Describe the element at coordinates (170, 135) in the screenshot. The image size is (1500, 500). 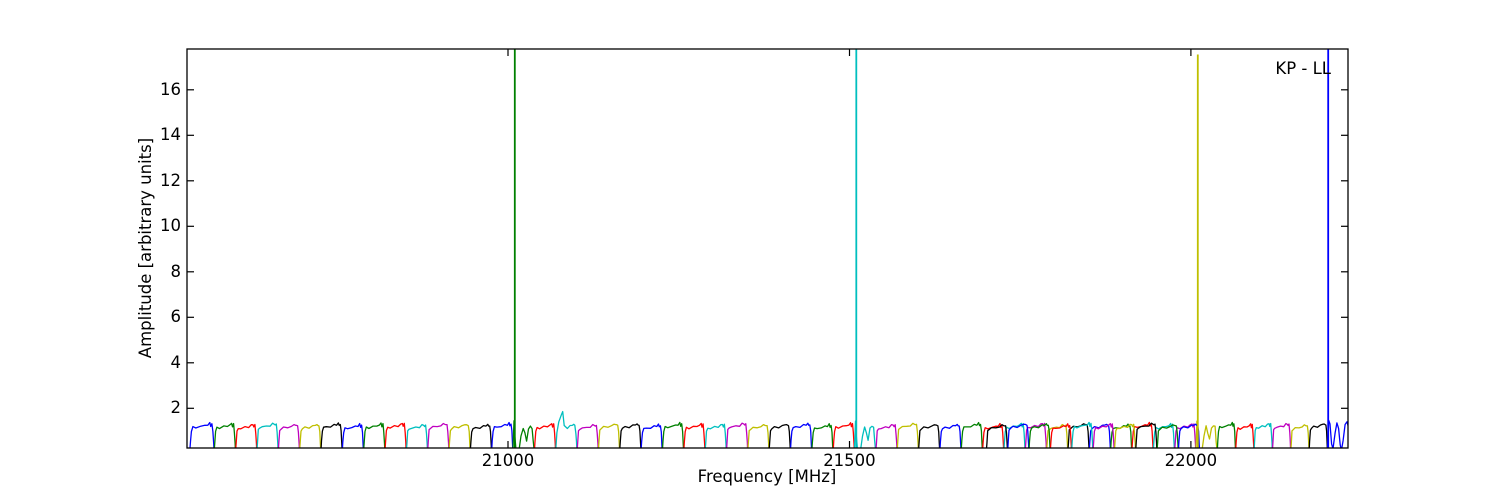
I see `y-tick-label: 14` at that location.